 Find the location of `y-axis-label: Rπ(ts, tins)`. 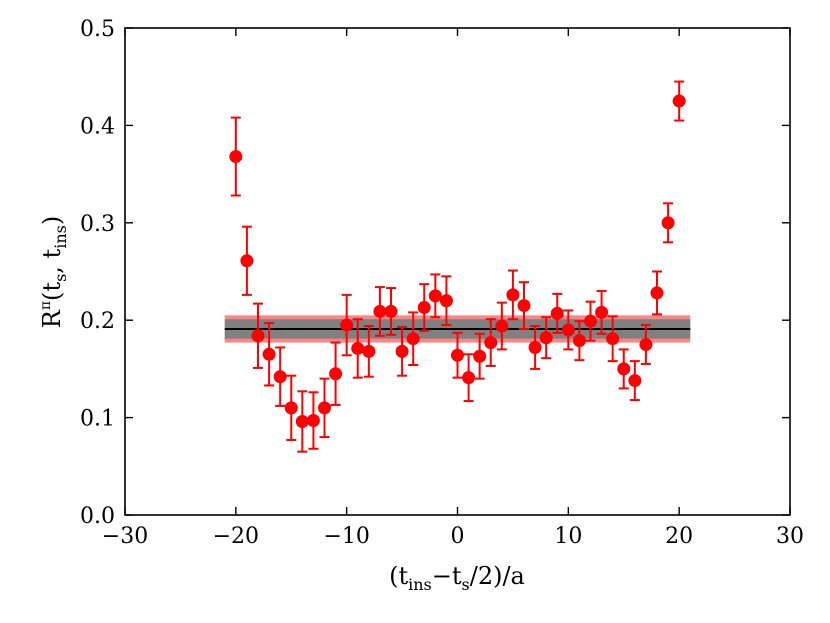

y-axis-label: Rπ(ts, tins) is located at coordinates (54, 272).